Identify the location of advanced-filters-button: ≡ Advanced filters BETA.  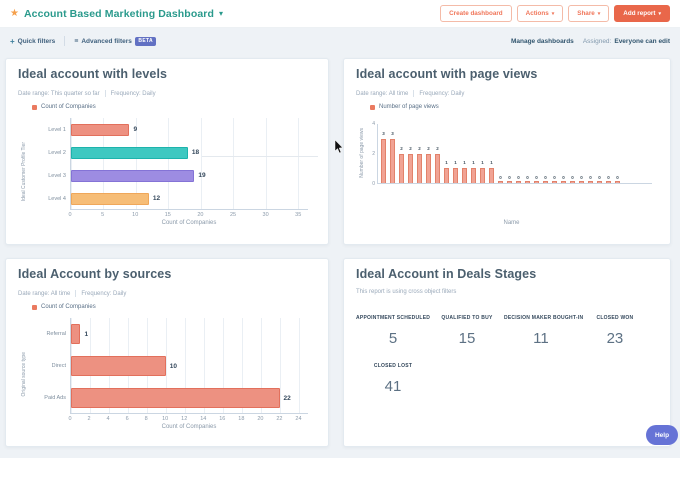
(115, 41).